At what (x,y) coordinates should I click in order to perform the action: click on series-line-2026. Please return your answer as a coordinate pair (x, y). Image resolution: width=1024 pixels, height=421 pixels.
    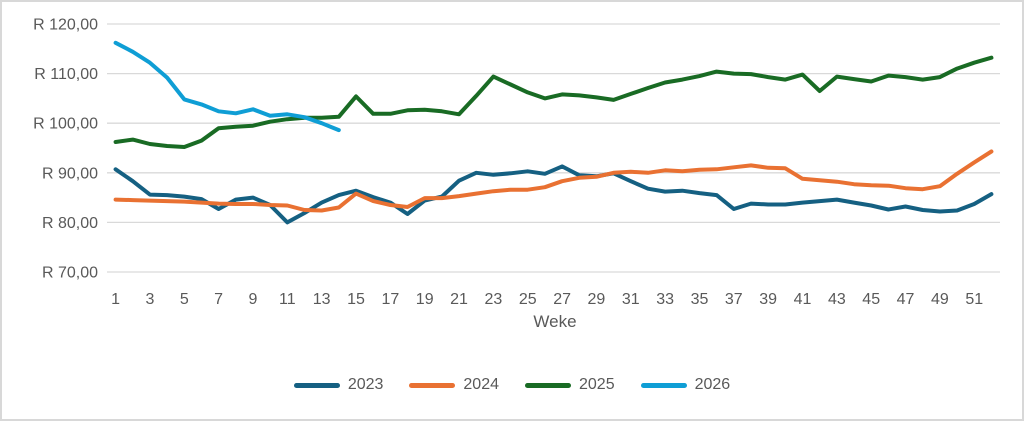
    Looking at the image, I should click on (227, 86).